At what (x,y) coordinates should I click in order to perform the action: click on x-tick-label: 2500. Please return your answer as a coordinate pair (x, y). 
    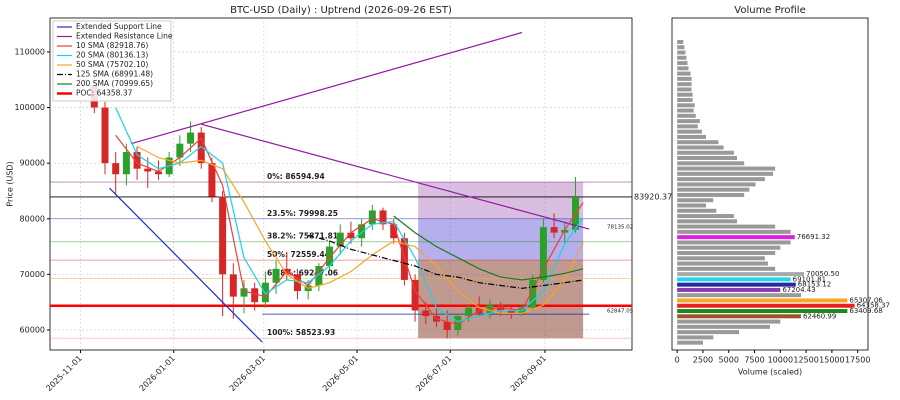
    Looking at the image, I should click on (703, 360).